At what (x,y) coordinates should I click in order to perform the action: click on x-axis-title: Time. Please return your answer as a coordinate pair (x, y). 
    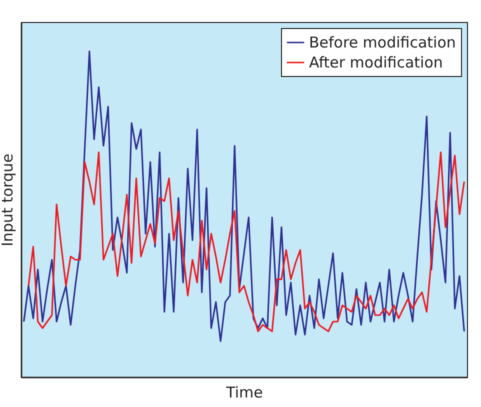
    Looking at the image, I should click on (244, 393).